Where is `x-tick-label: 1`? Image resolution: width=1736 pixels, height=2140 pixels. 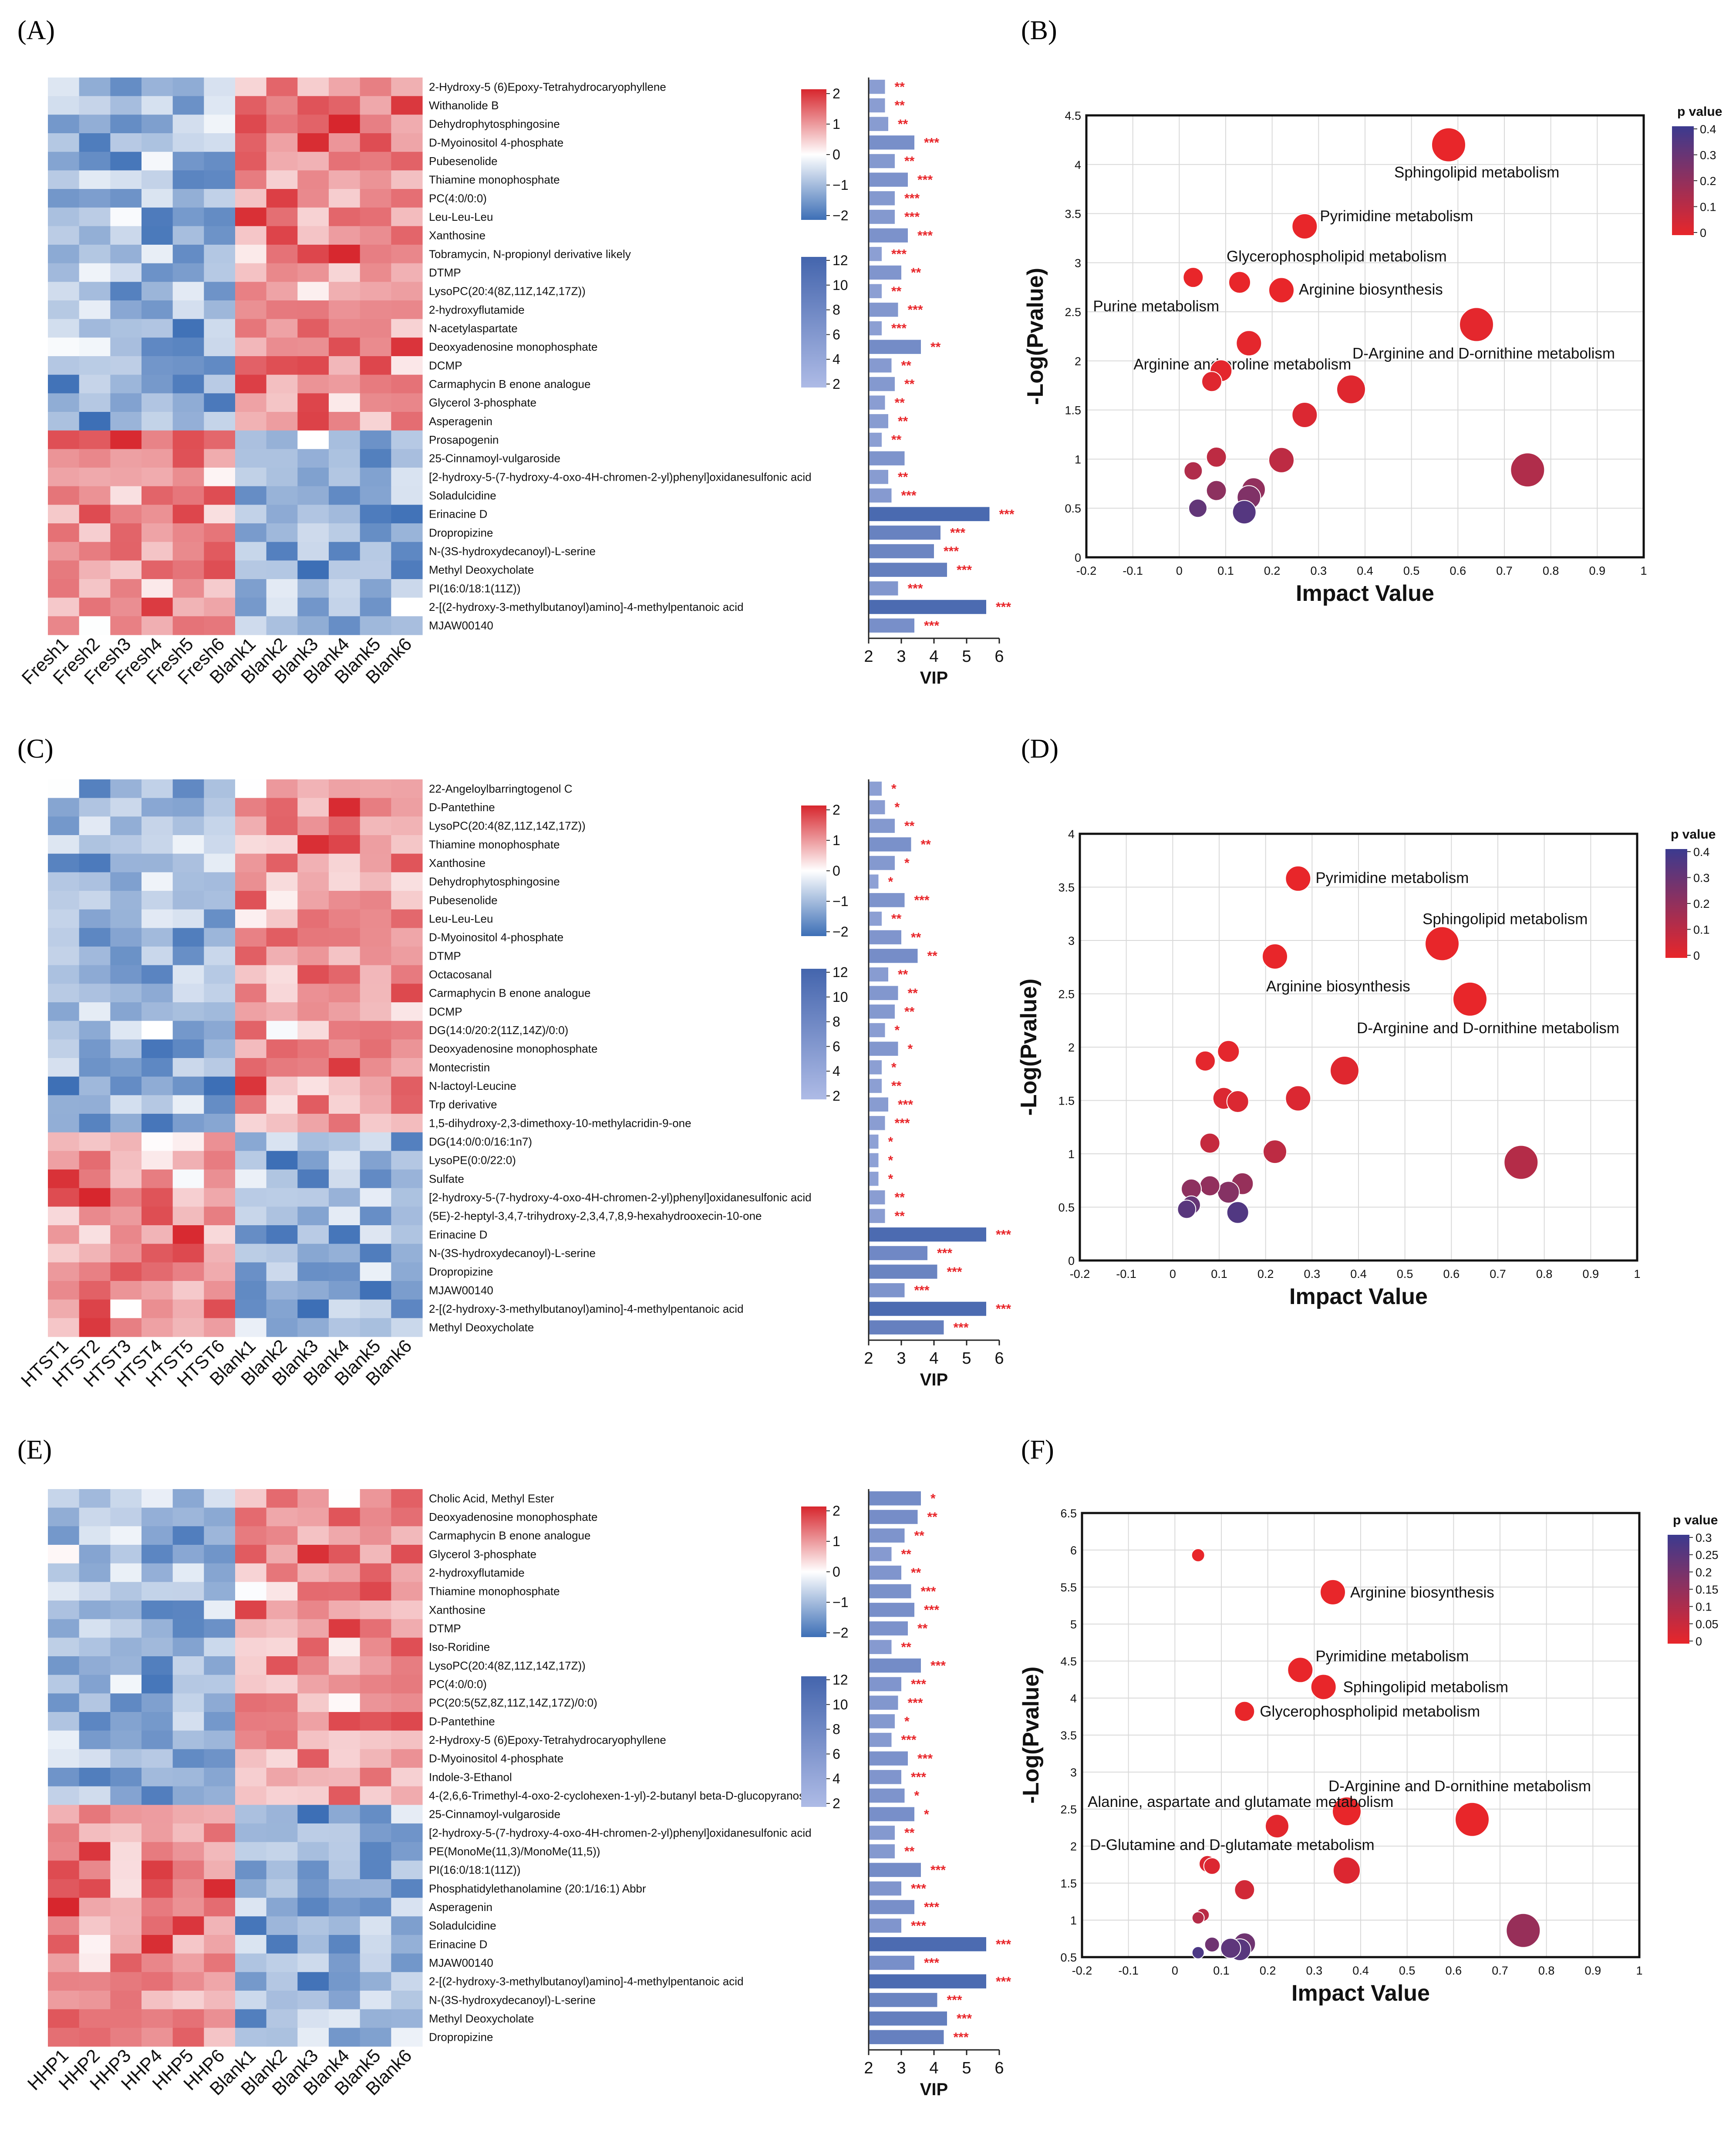
x-tick-label: 1 is located at coordinates (1639, 1970).